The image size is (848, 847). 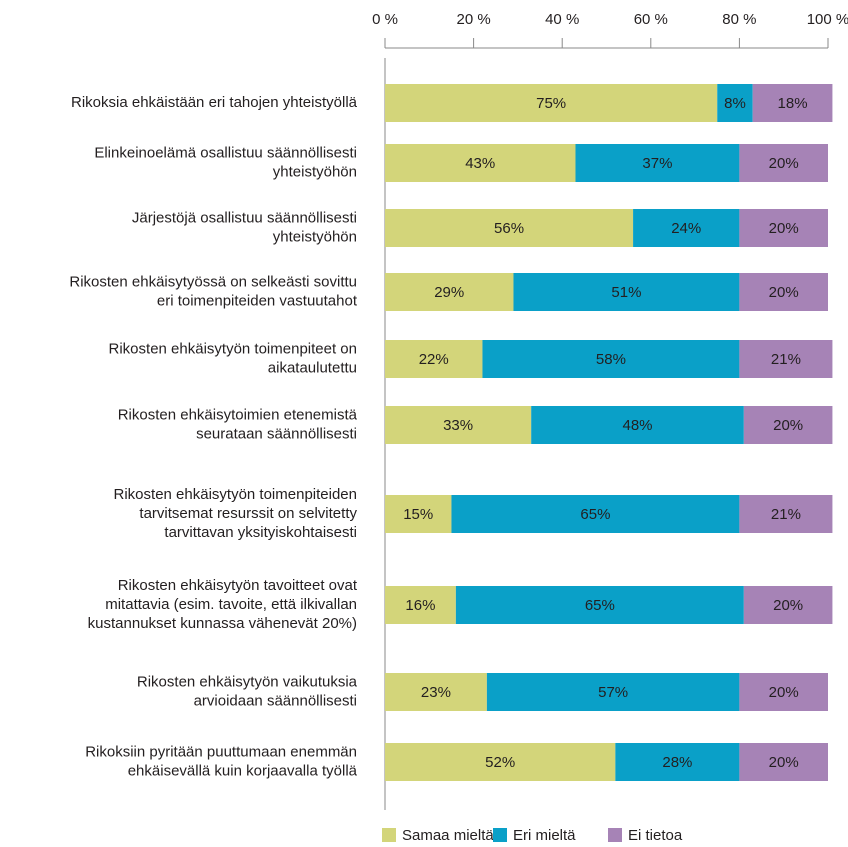 I want to click on x-tick-label: 0 %, so click(x=385, y=19).